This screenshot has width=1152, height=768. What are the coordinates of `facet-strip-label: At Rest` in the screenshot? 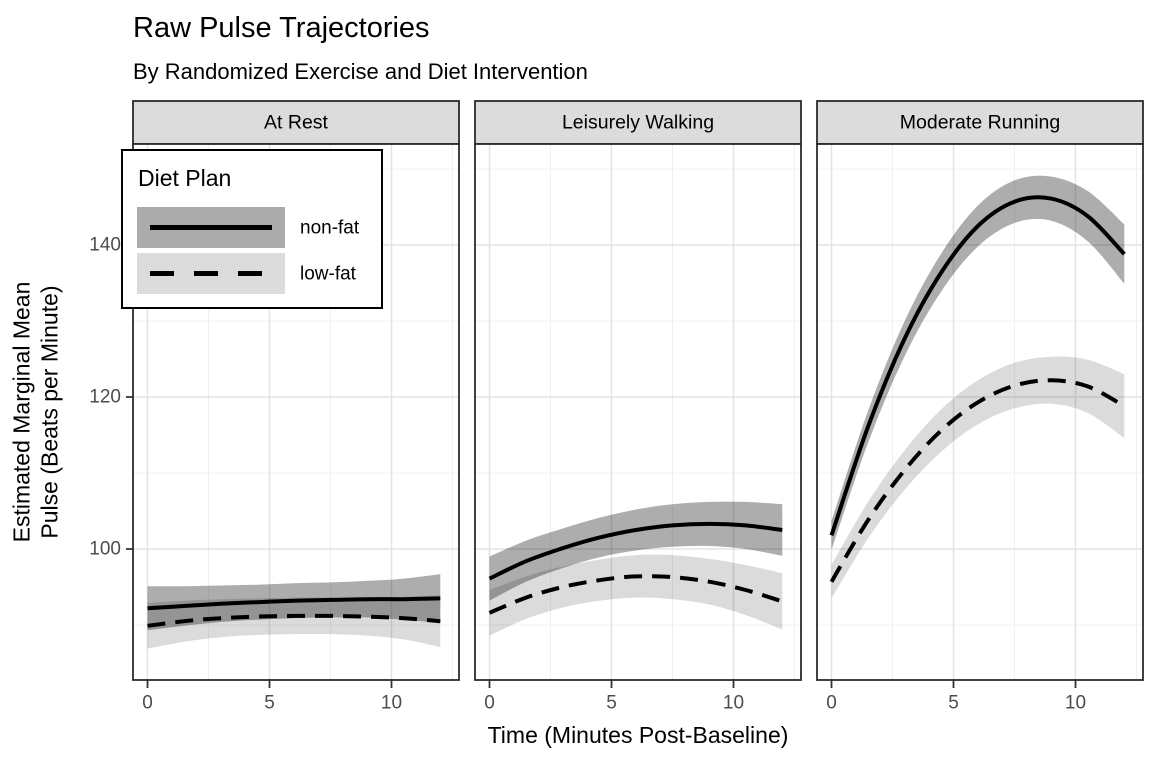 It's located at (296, 123).